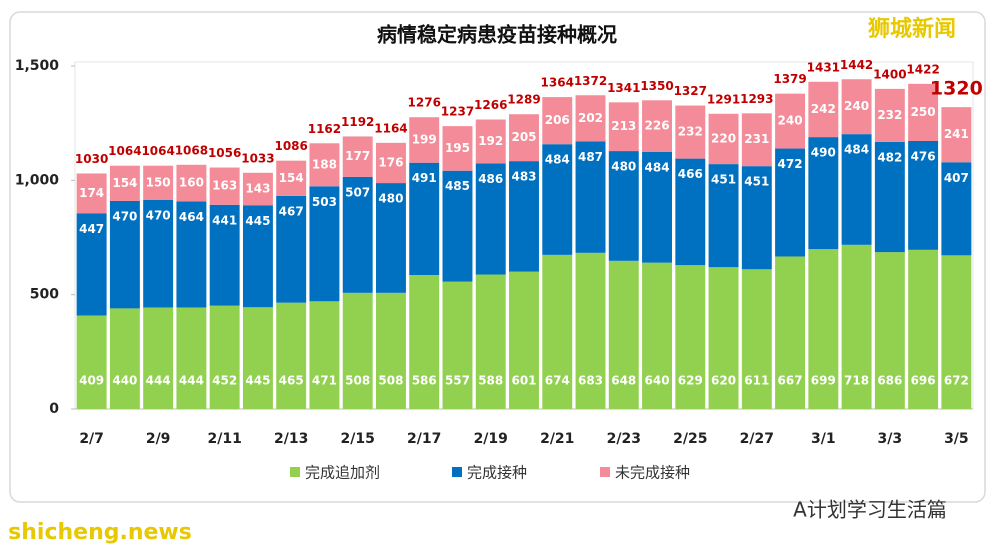  What do you see at coordinates (956, 178) in the screenshot?
I see `segment-label: 407` at bounding box center [956, 178].